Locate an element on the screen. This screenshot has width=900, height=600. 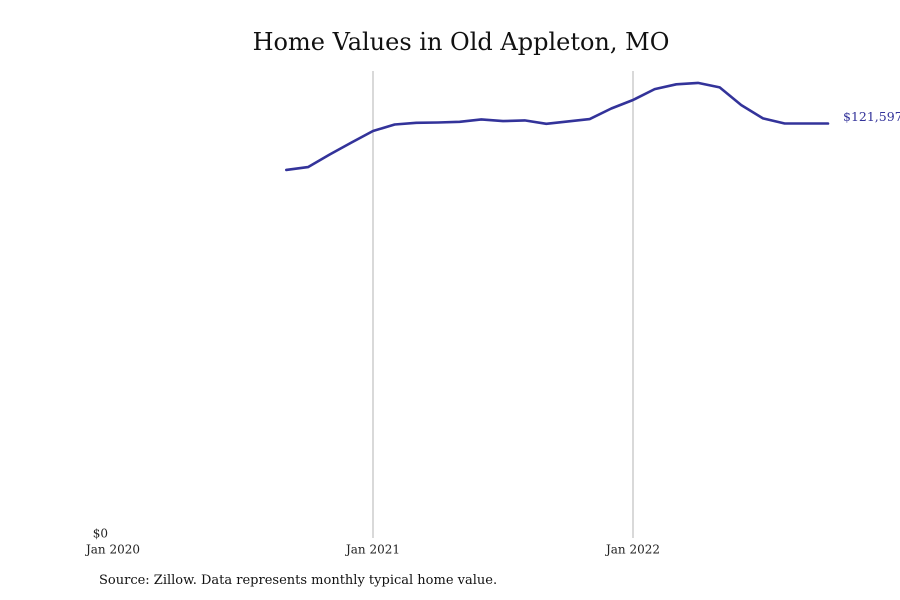
chart-title: Home Values in Old Appleton, MO is located at coordinates (461, 42).